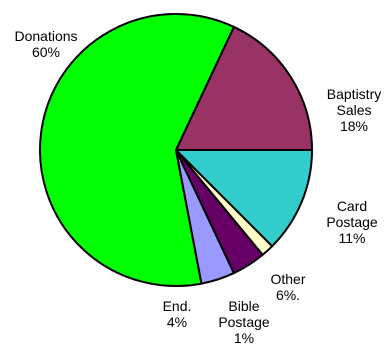  What do you see at coordinates (244, 198) in the screenshot?
I see `pie-slice-card-postage` at bounding box center [244, 198].